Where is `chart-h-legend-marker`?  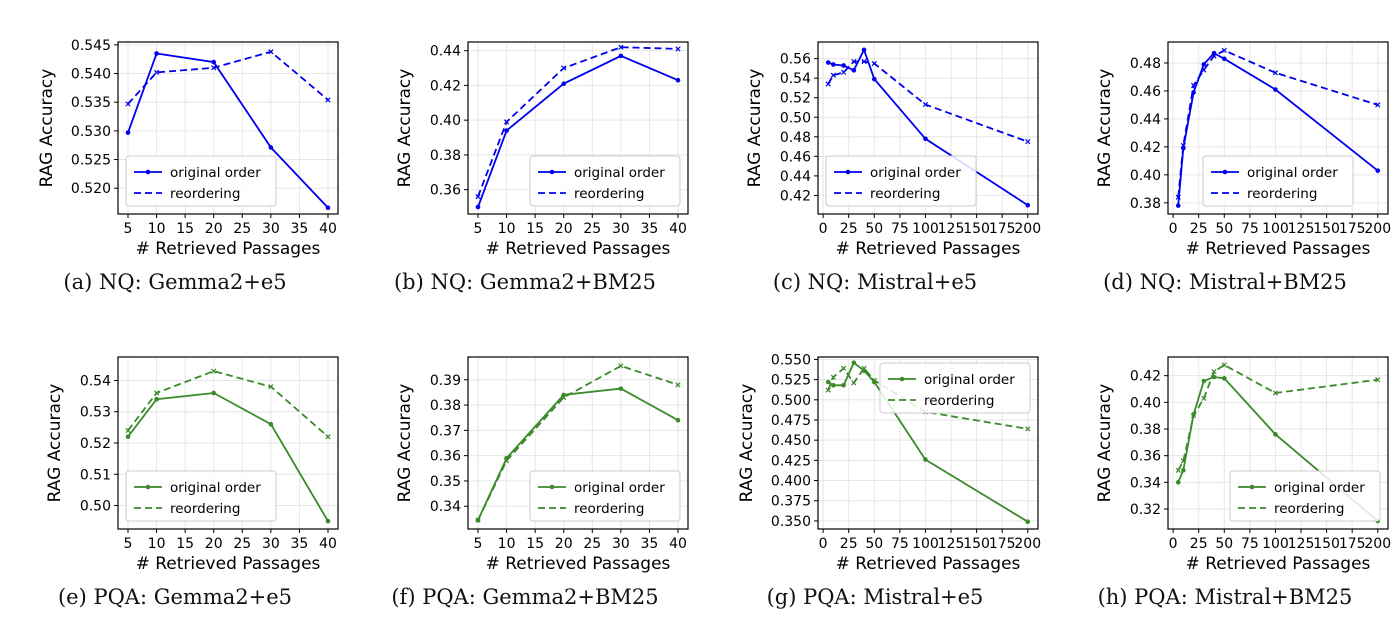 chart-h-legend-marker is located at coordinates (1252, 487).